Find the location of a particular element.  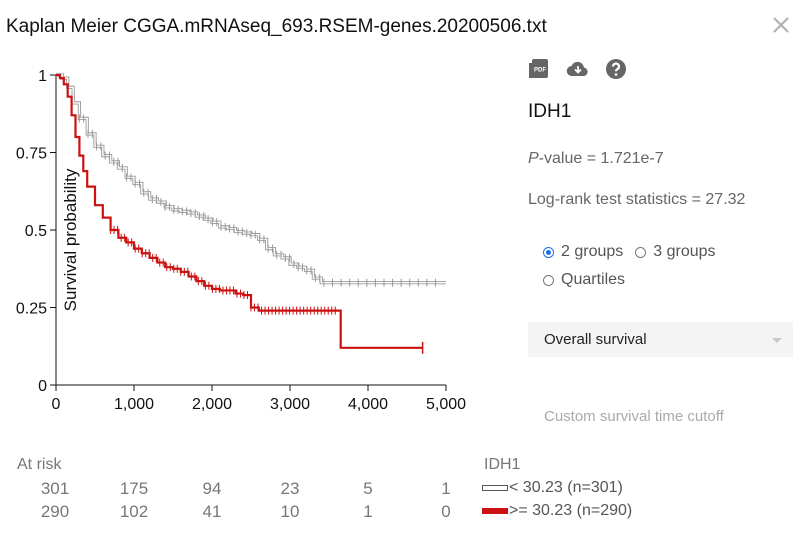

p-value-text: -value = 1.721e-7 is located at coordinates (601, 158).